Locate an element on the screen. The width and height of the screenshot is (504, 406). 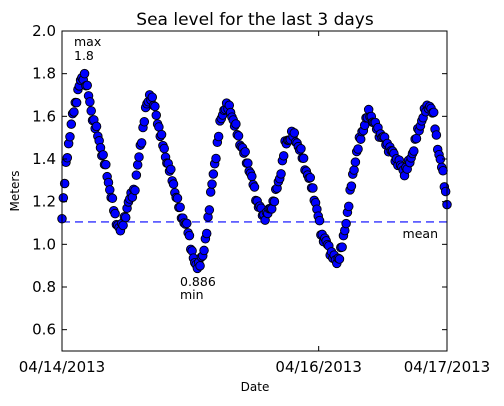
max-annotation-label: max is located at coordinates (87, 41).